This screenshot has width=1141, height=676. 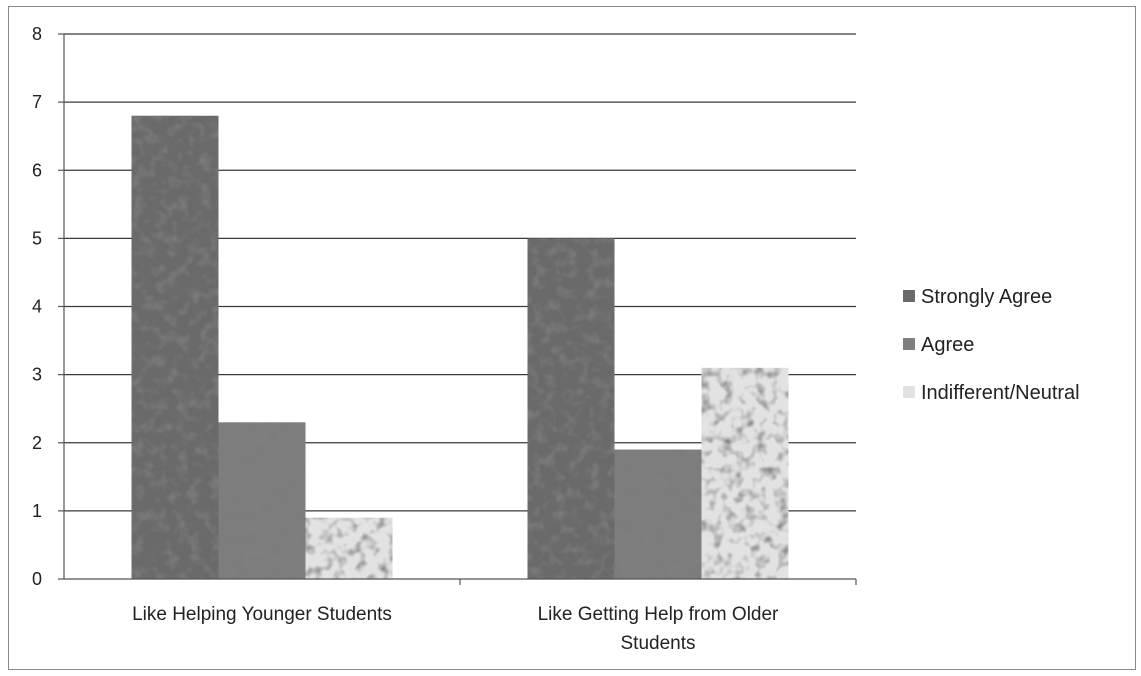 I want to click on bar-strongly-agree-cat2, so click(x=571, y=408).